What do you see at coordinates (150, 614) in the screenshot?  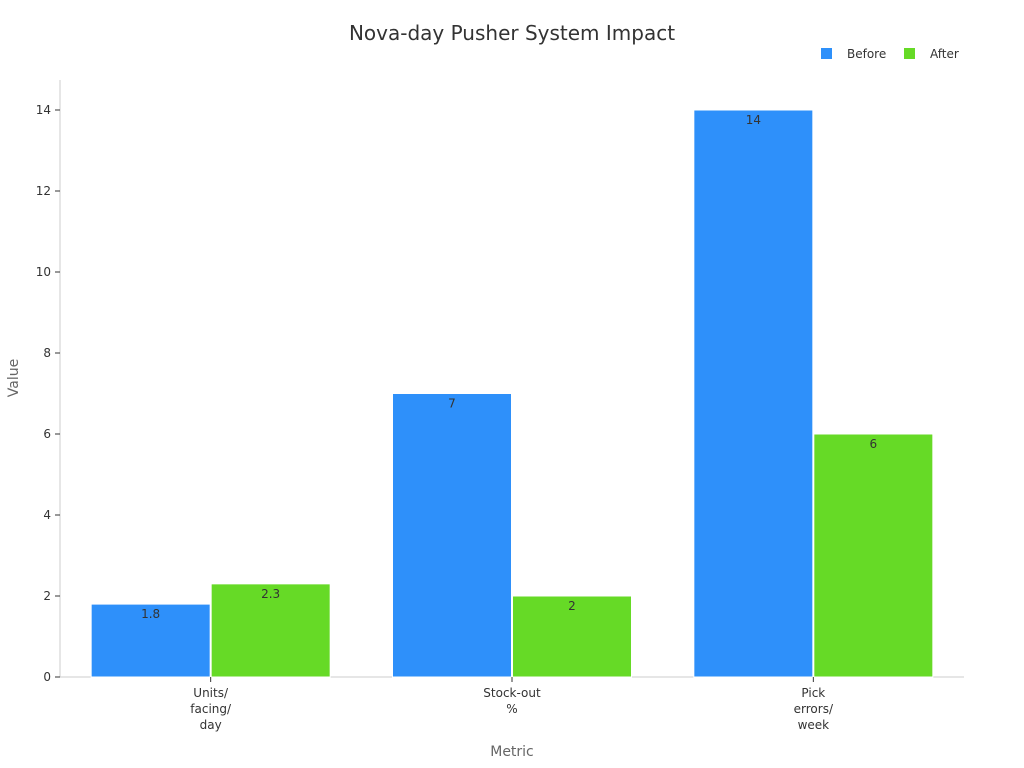 I see `data-label: 1.8` at bounding box center [150, 614].